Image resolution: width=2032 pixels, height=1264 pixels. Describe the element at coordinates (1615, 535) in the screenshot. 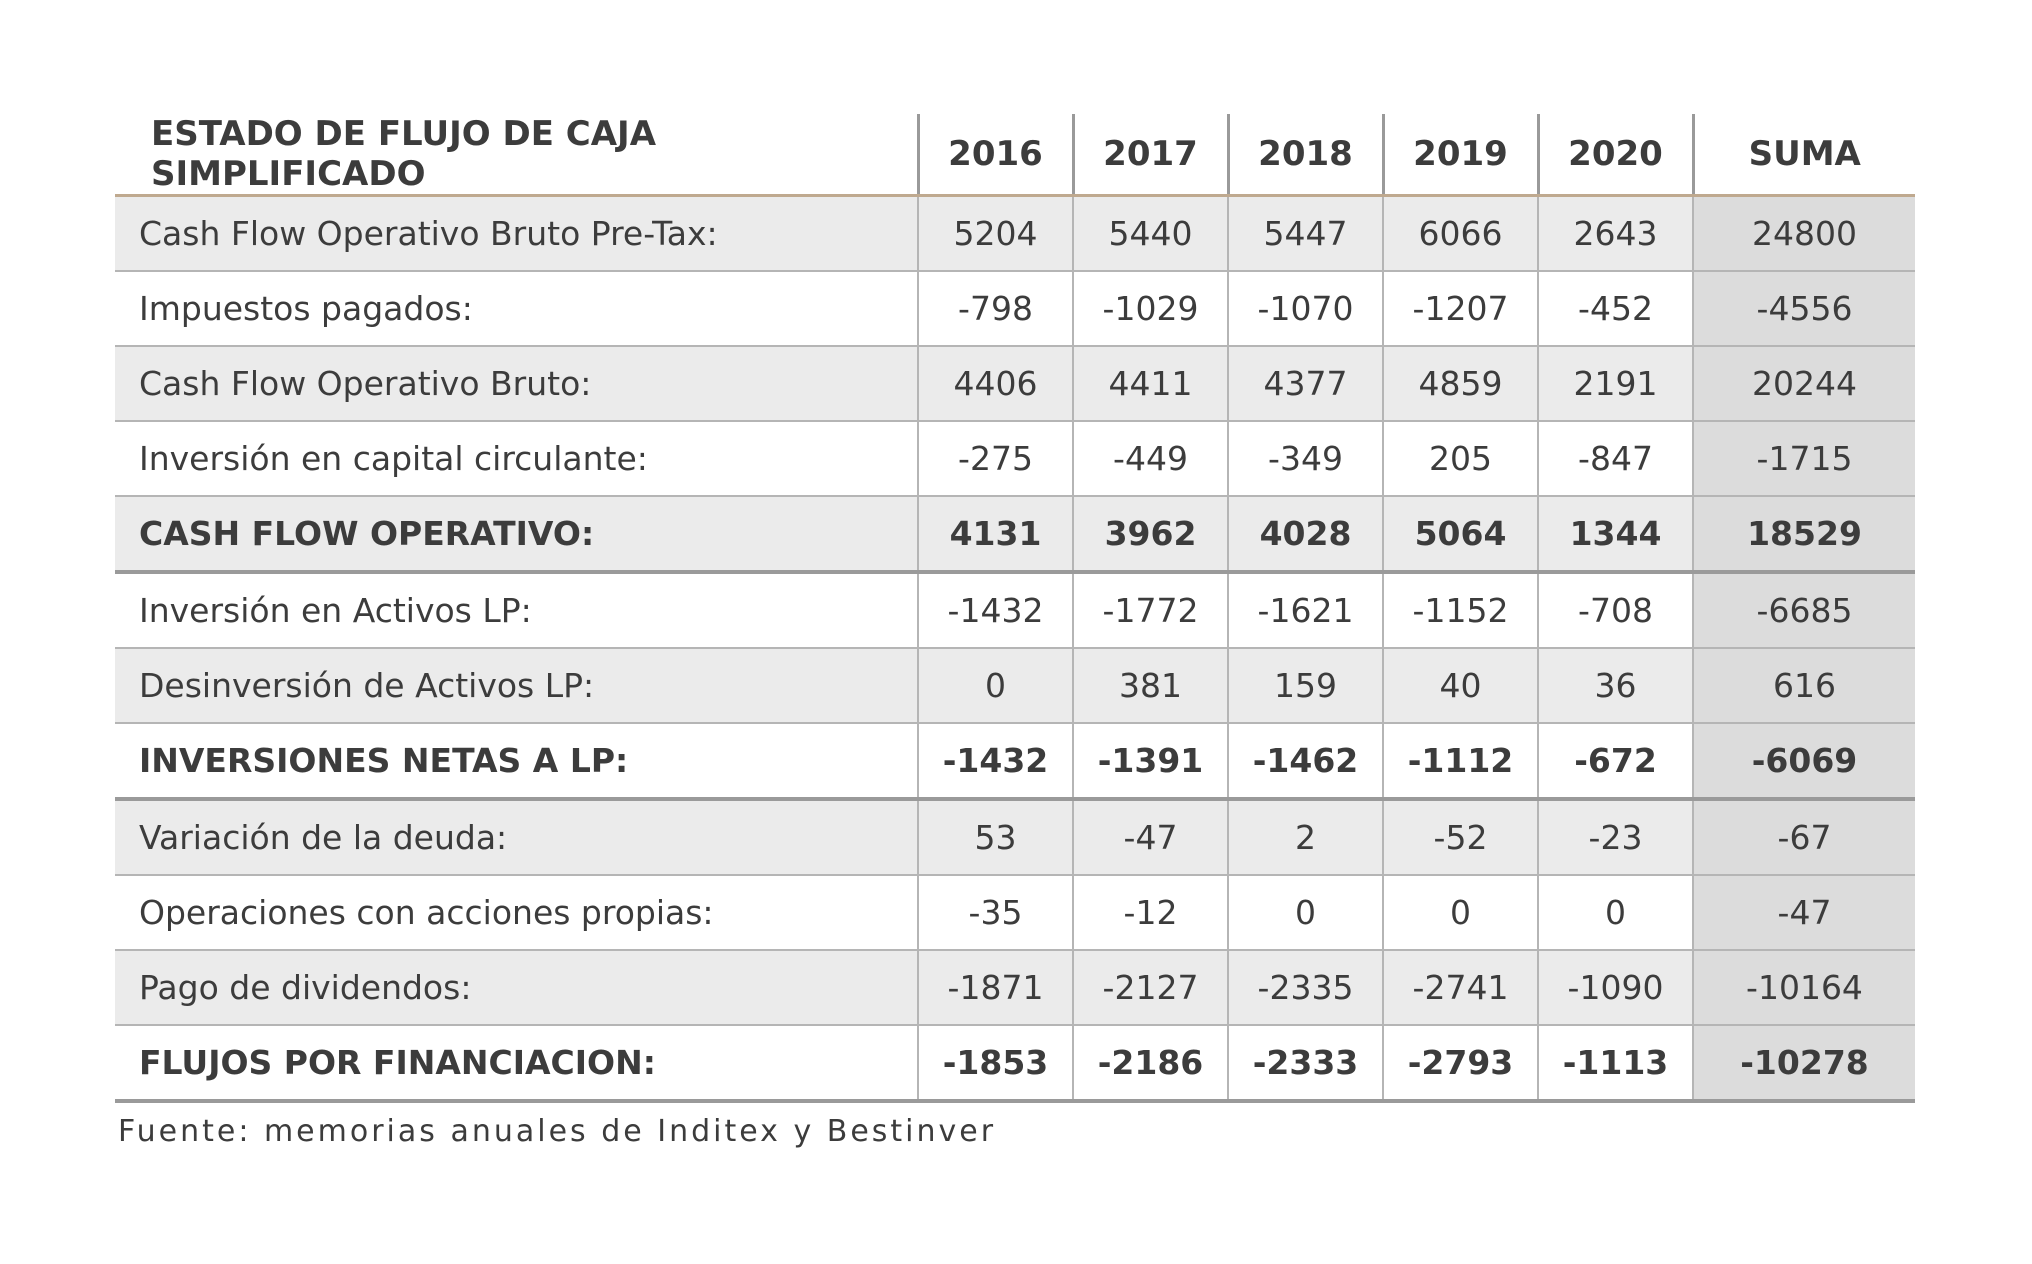

I see `value-cell: 1344` at that location.